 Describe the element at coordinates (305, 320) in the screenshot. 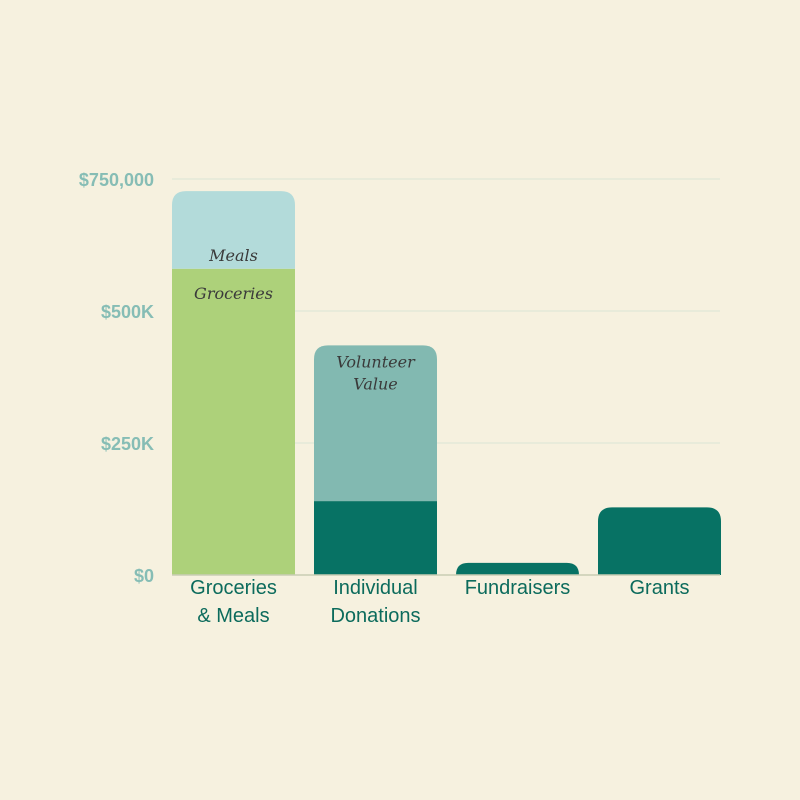

I see `segment-labels: Groceries Meals Volunteer Value` at that location.